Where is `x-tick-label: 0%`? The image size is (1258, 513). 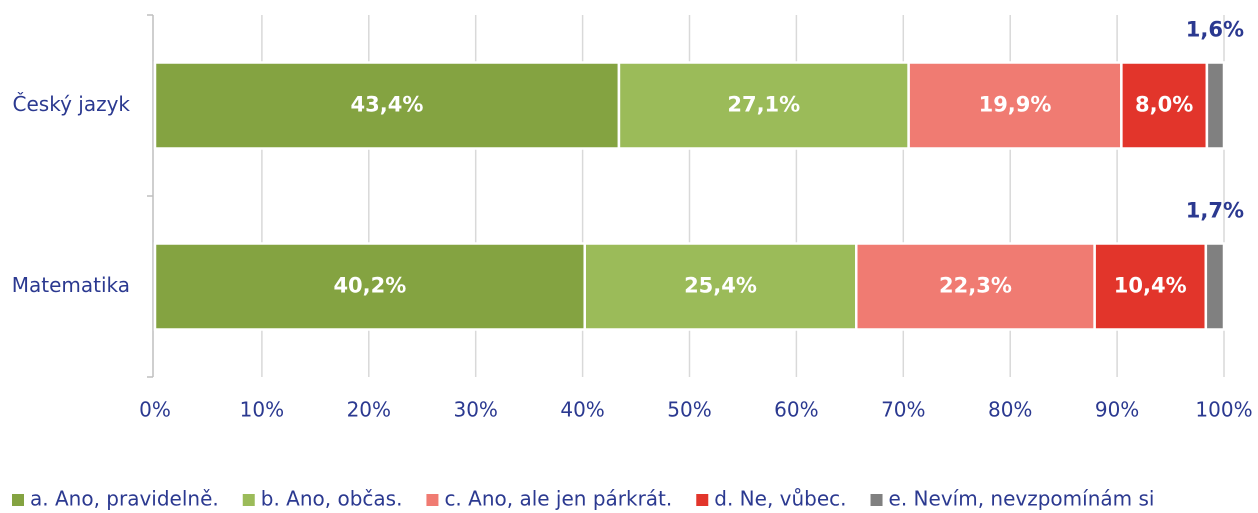
x-tick-label: 0% is located at coordinates (155, 410).